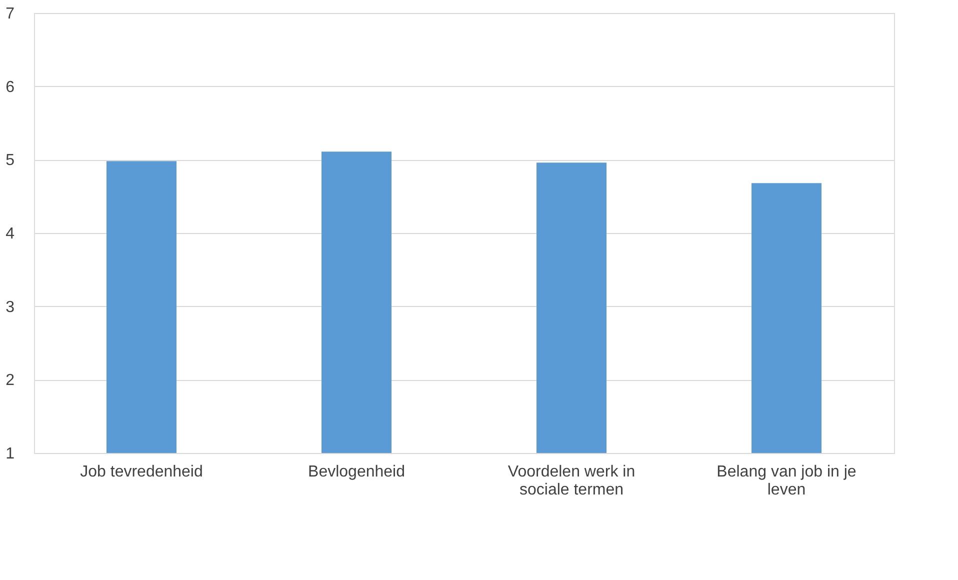 This screenshot has width=958, height=580. Describe the element at coordinates (10, 381) in the screenshot. I see `y-tick-label: 2` at that location.